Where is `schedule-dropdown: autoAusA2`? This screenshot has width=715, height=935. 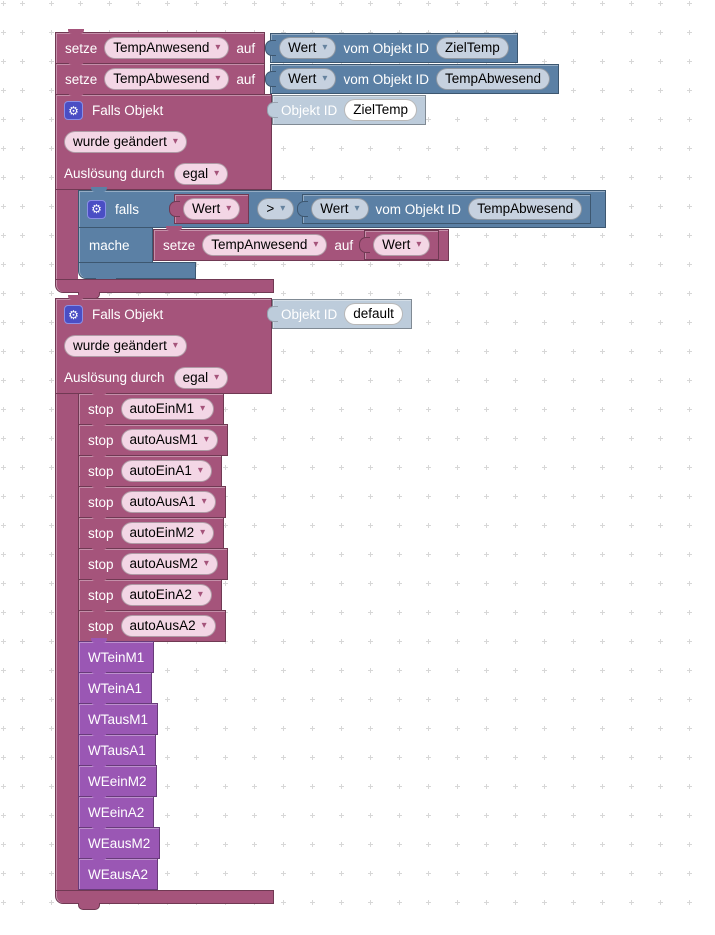 schedule-dropdown: autoAusA2 is located at coordinates (168, 626).